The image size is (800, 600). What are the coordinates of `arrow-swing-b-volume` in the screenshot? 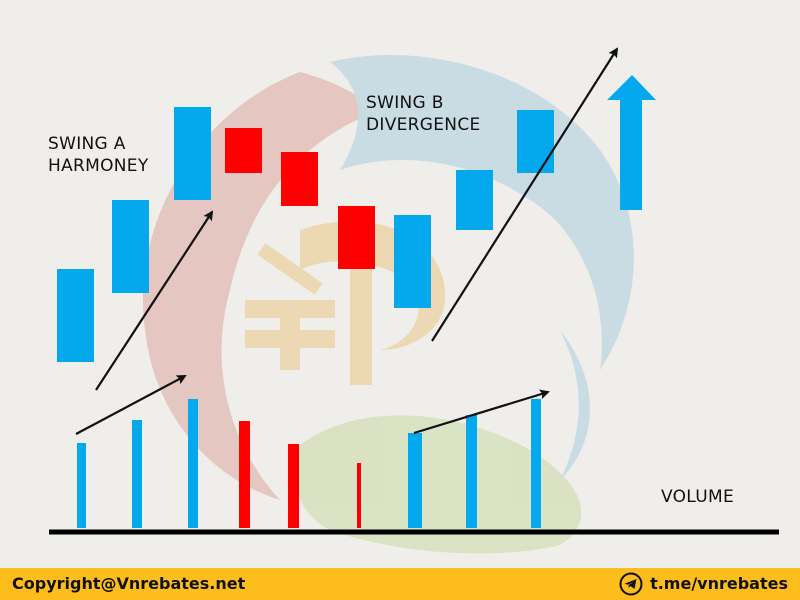 It's located at (481, 412).